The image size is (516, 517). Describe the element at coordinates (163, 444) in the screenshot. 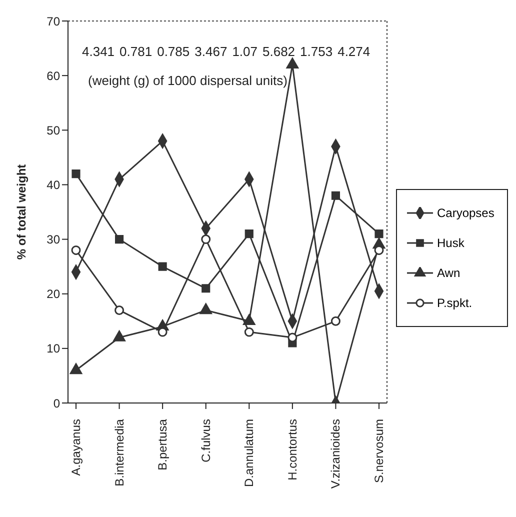

I see `x-tick-label: B.pertusa` at that location.